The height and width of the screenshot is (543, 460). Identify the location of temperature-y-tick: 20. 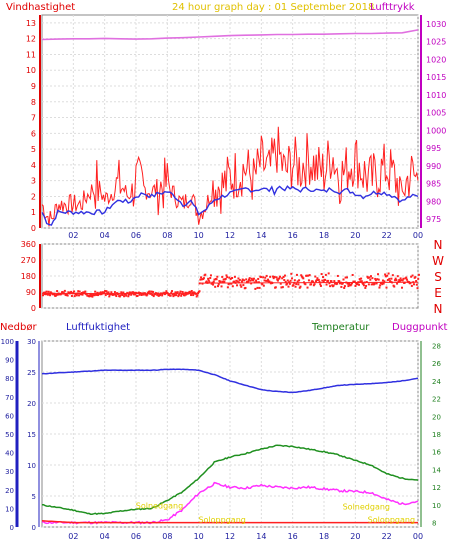
(436, 417).